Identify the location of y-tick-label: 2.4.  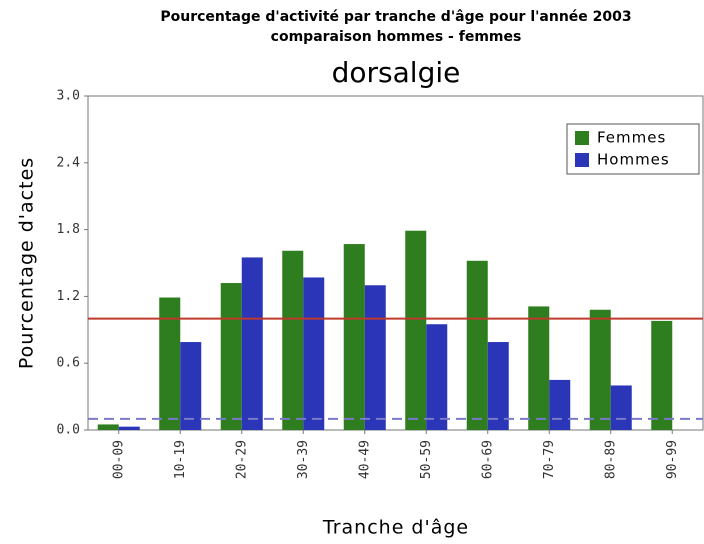
(69, 162).